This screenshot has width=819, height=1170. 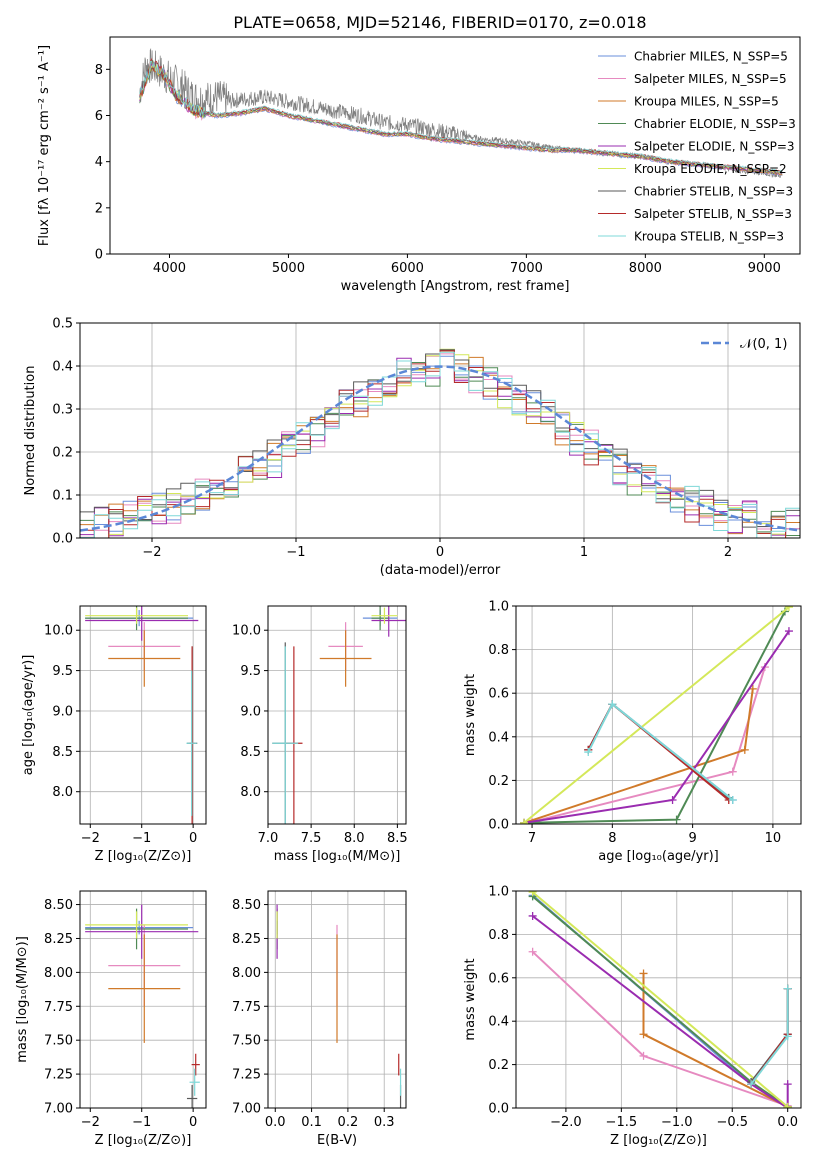 What do you see at coordinates (407, 268) in the screenshot?
I see `x-tick-label: 6000` at bounding box center [407, 268].